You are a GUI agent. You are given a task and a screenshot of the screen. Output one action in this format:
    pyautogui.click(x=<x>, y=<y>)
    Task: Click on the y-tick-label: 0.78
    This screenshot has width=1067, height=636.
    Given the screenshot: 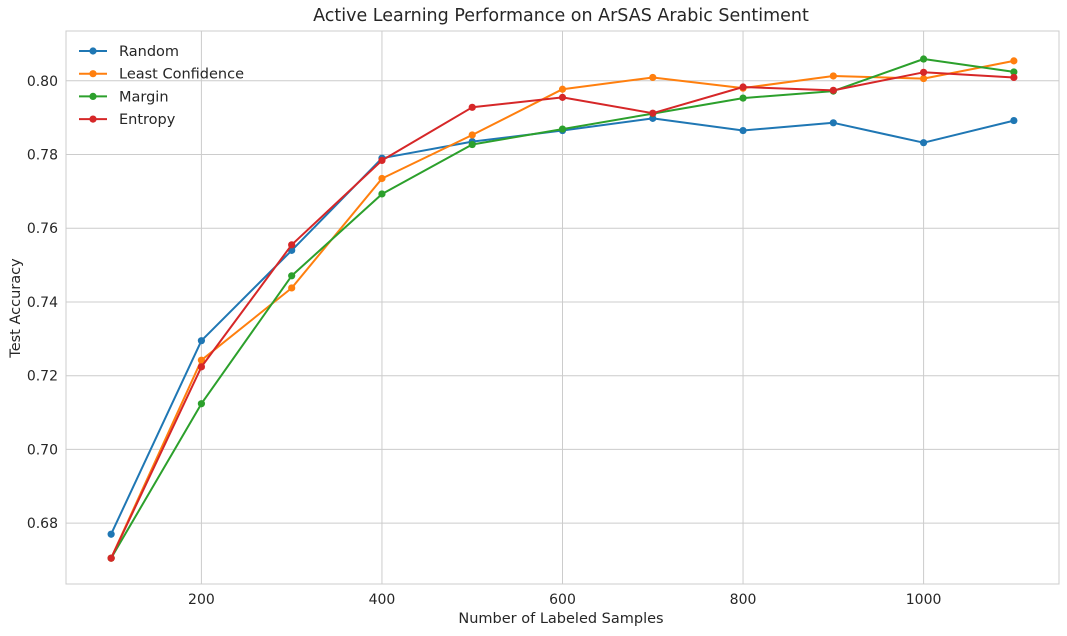 What is the action you would take?
    pyautogui.click(x=42, y=156)
    